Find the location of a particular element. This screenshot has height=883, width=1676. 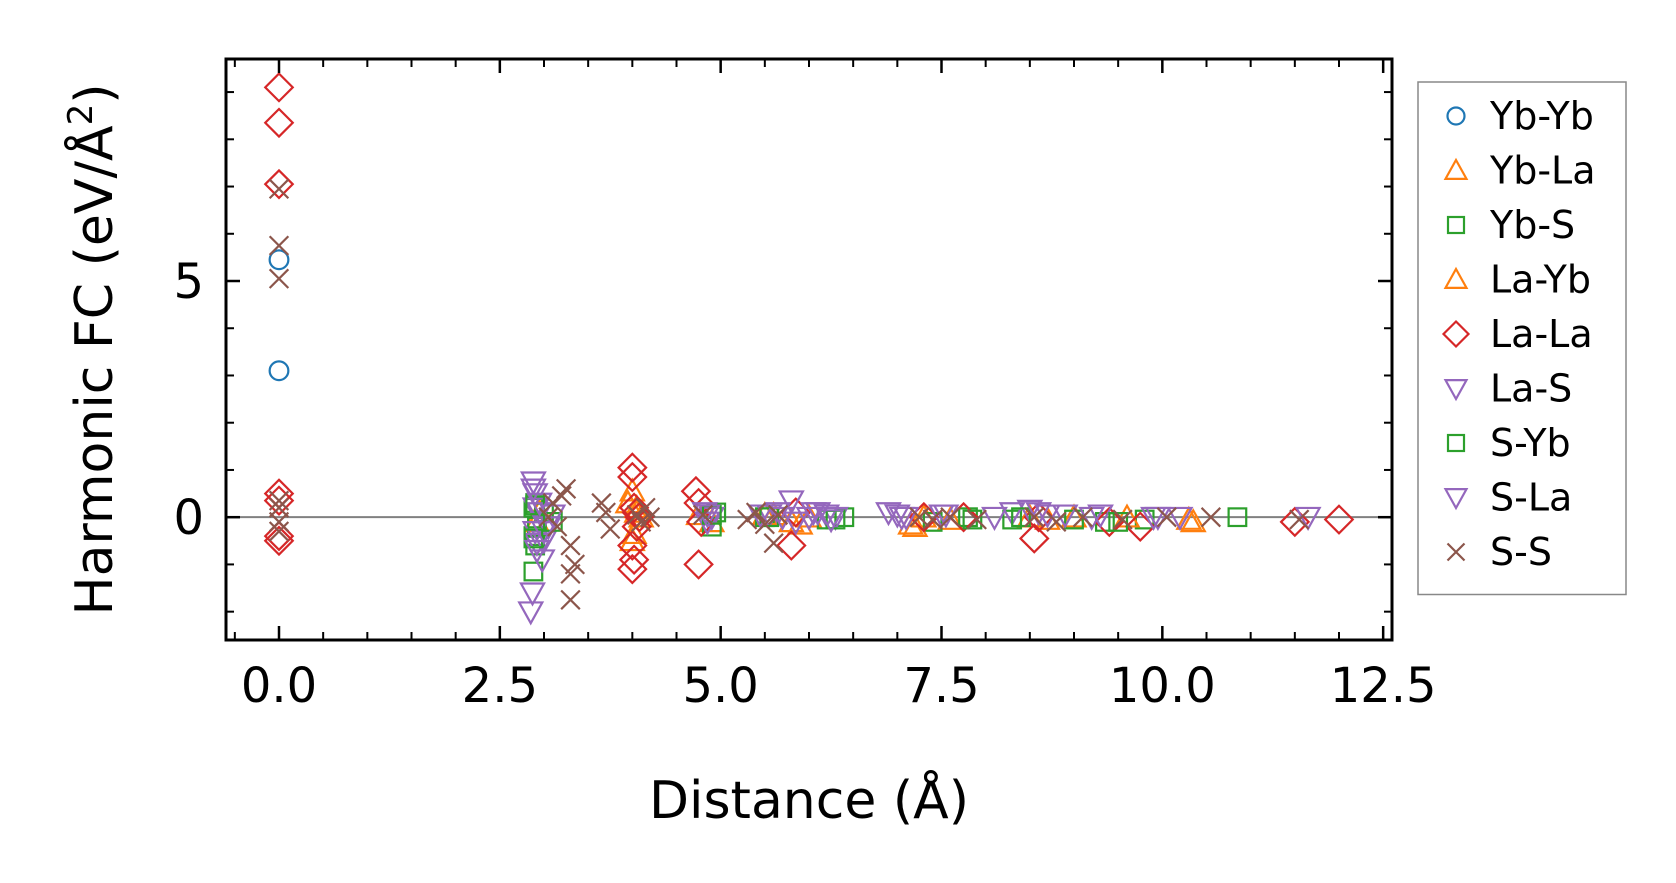

legend: Yb-Yb Yb-La Yb-S La-Yb La-La La-S S-Yb S-La S-S is located at coordinates (1522, 338).